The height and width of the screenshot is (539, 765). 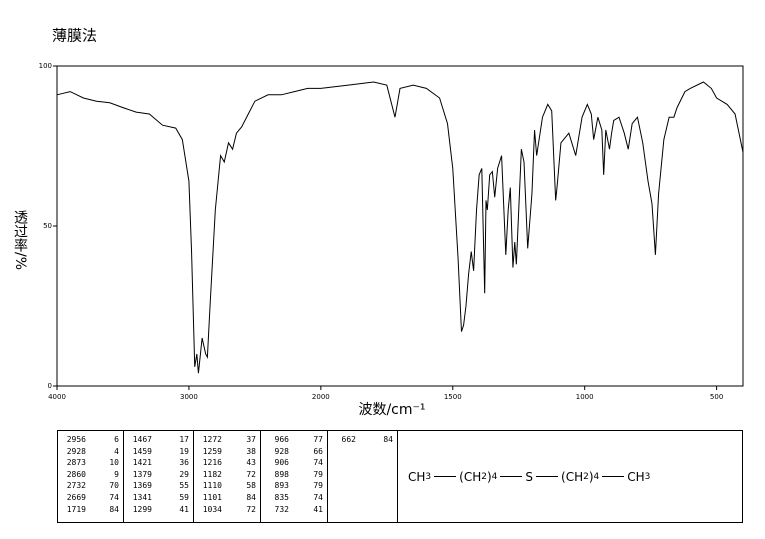 What do you see at coordinates (90, 452) in the screenshot?
I see `peak-row: 2928 4` at bounding box center [90, 452].